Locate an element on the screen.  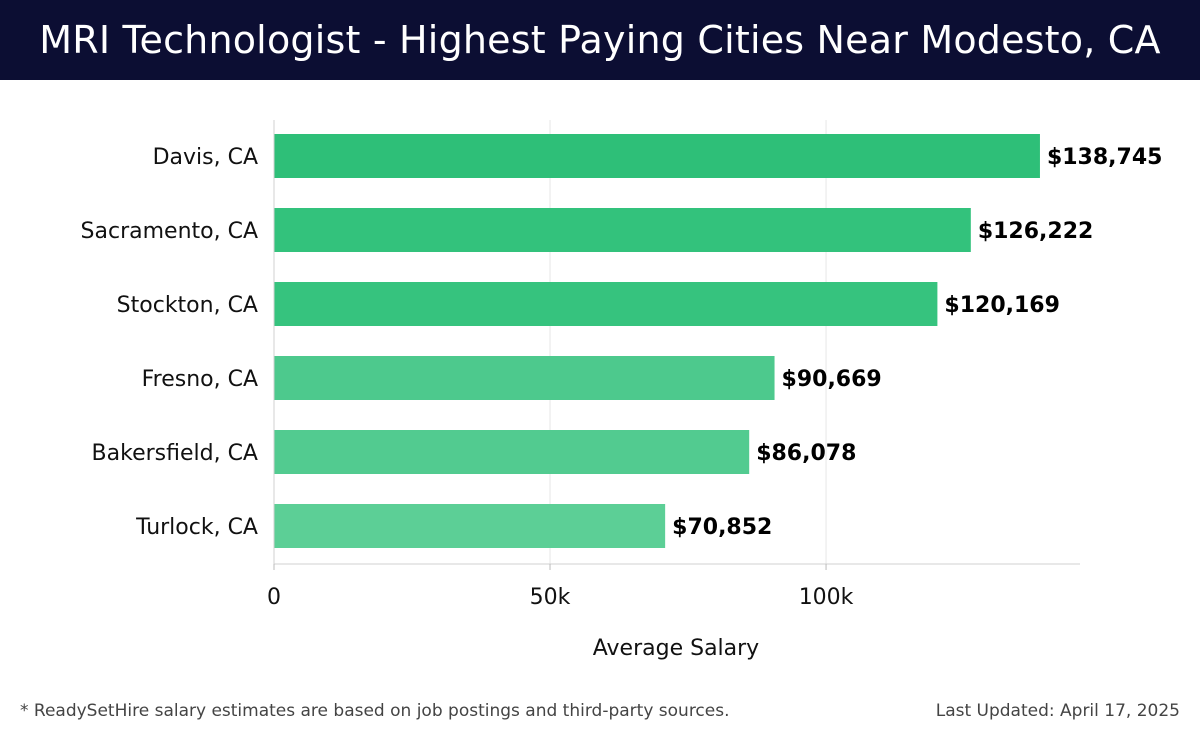
category-label: Stockton, CA is located at coordinates (187, 305).